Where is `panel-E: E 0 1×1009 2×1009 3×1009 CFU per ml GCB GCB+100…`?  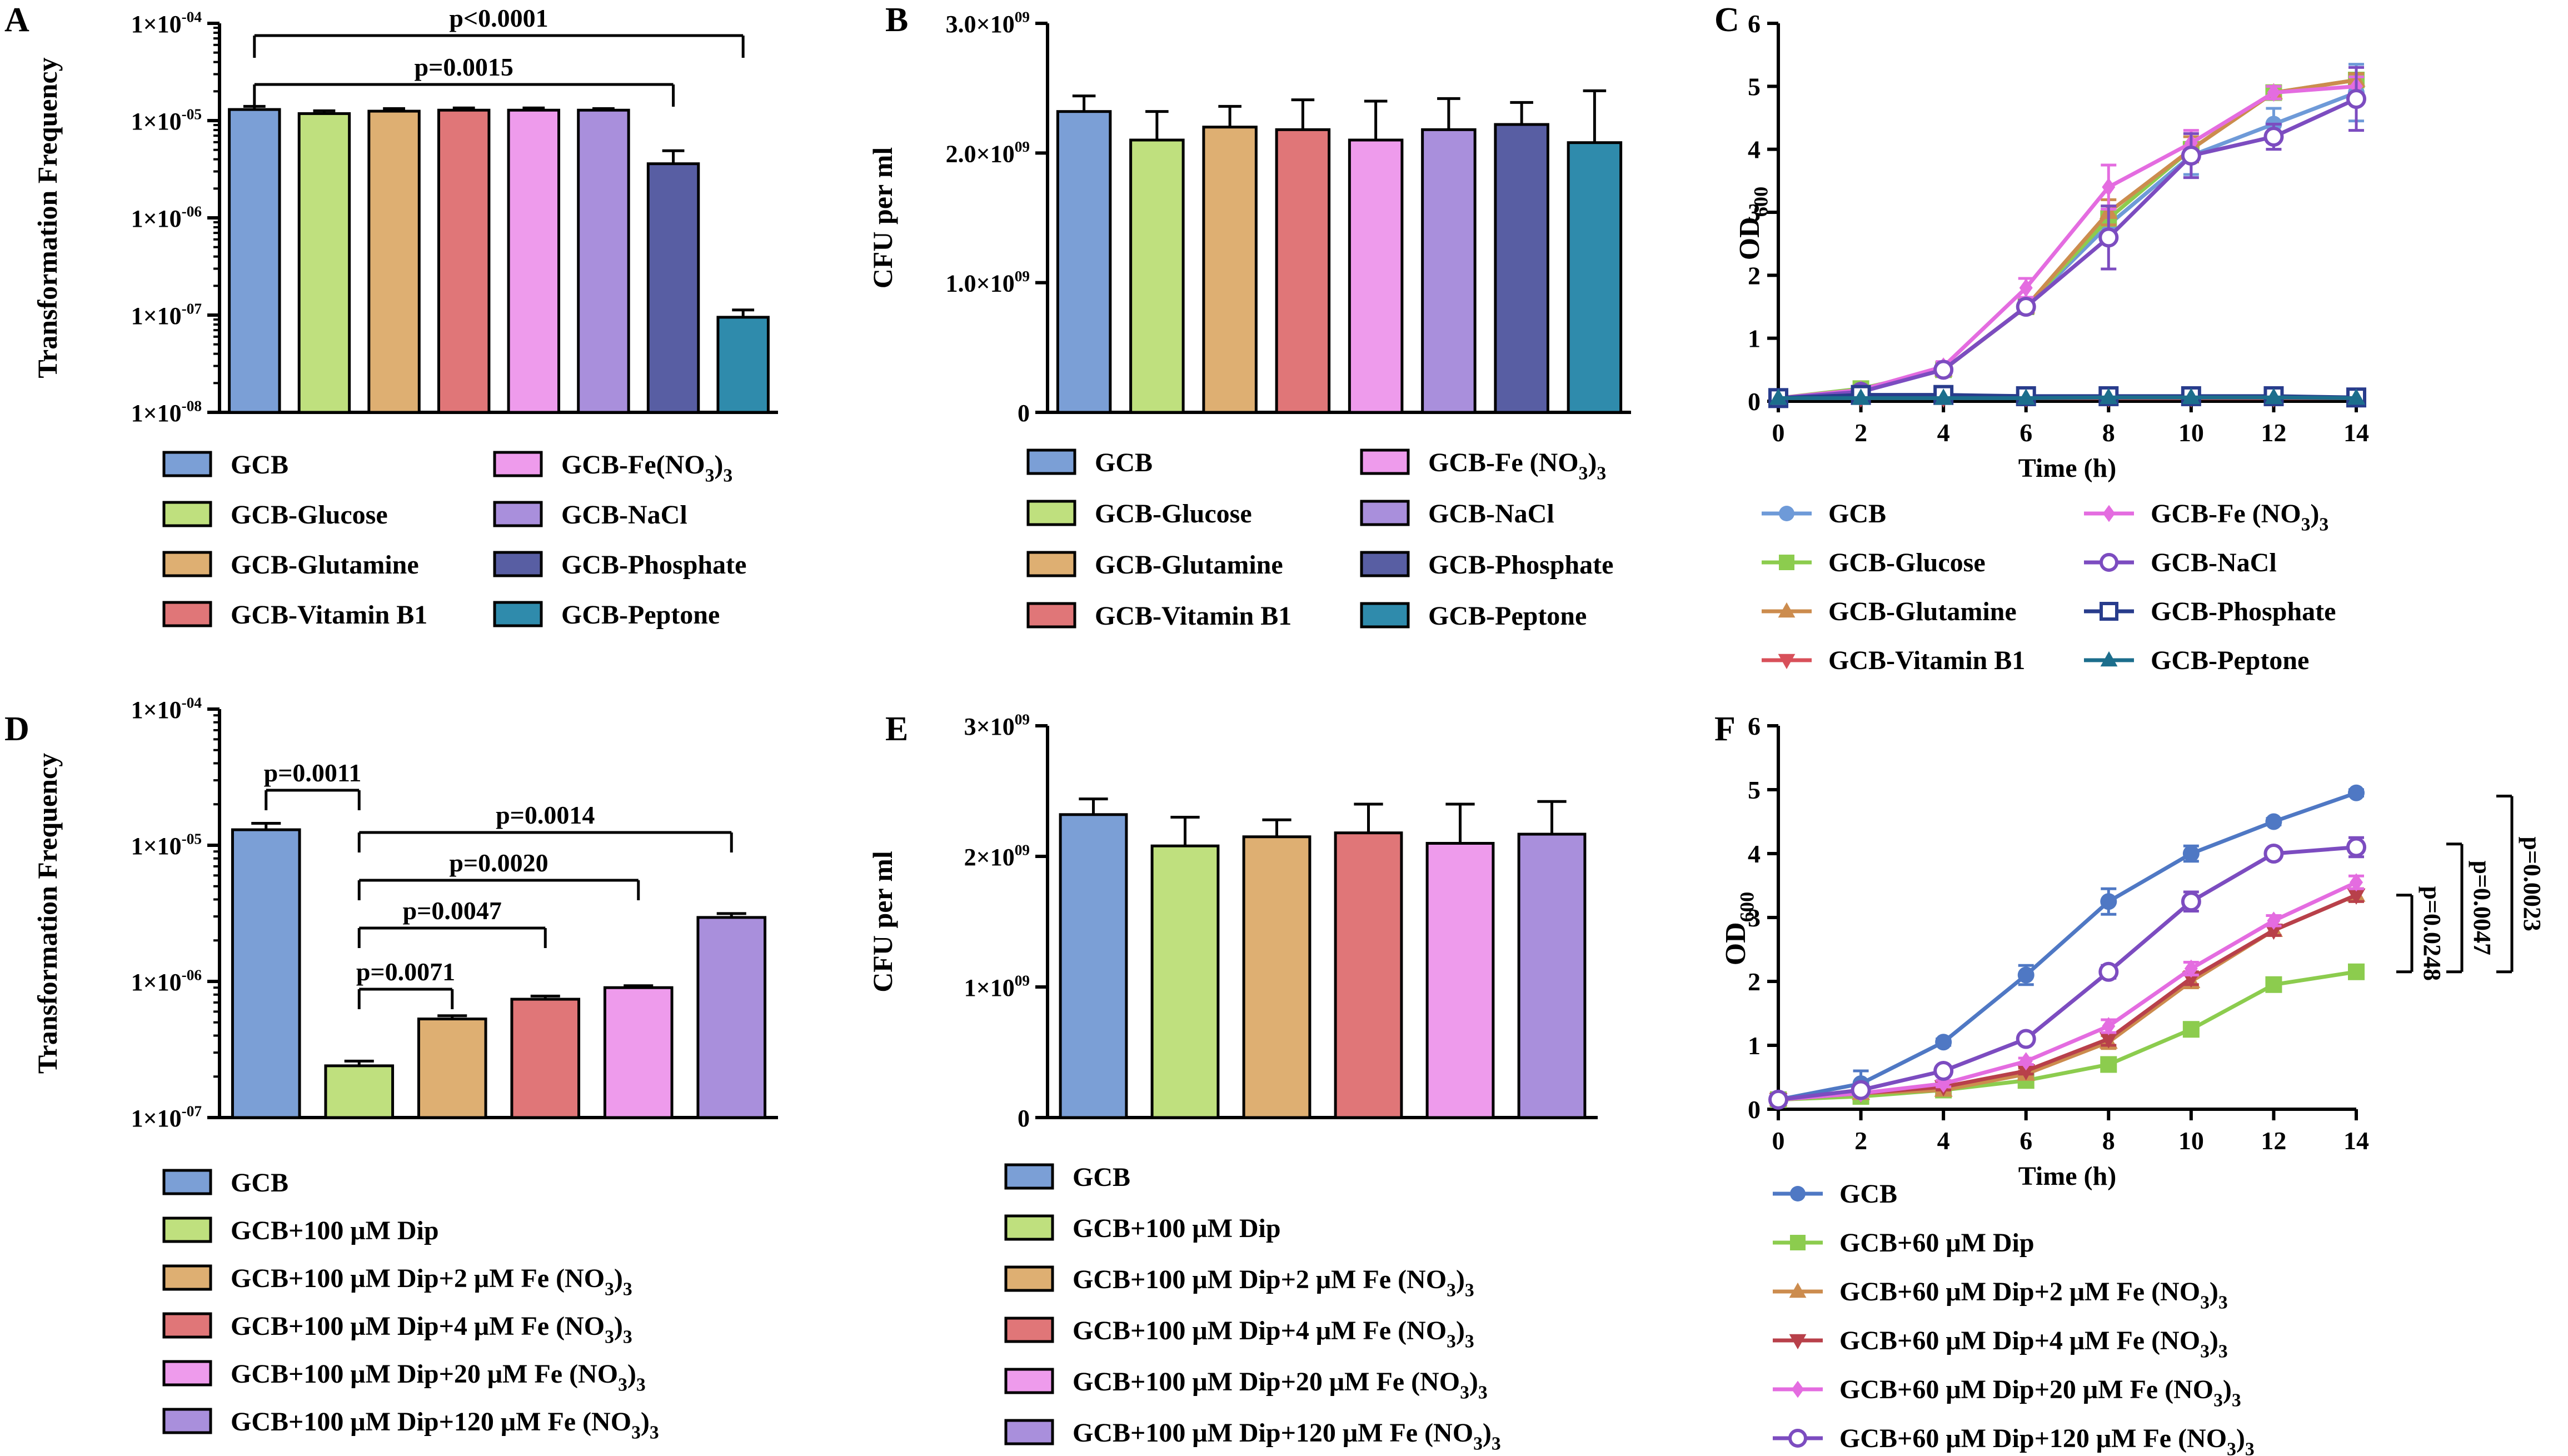 panel-E: E 0 1×1009 2×1009 3×1009 CFU per ml GCB GCB+100… is located at coordinates (1232, 1082).